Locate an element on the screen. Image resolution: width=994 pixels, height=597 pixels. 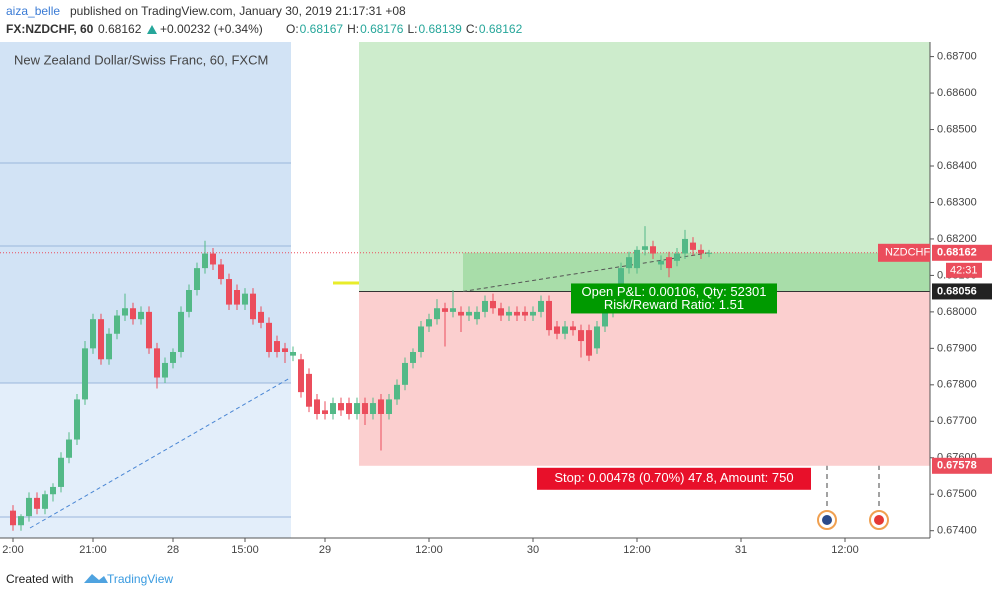
header-change: +0.00232 (+0.34%) is located at coordinates (211, 29).